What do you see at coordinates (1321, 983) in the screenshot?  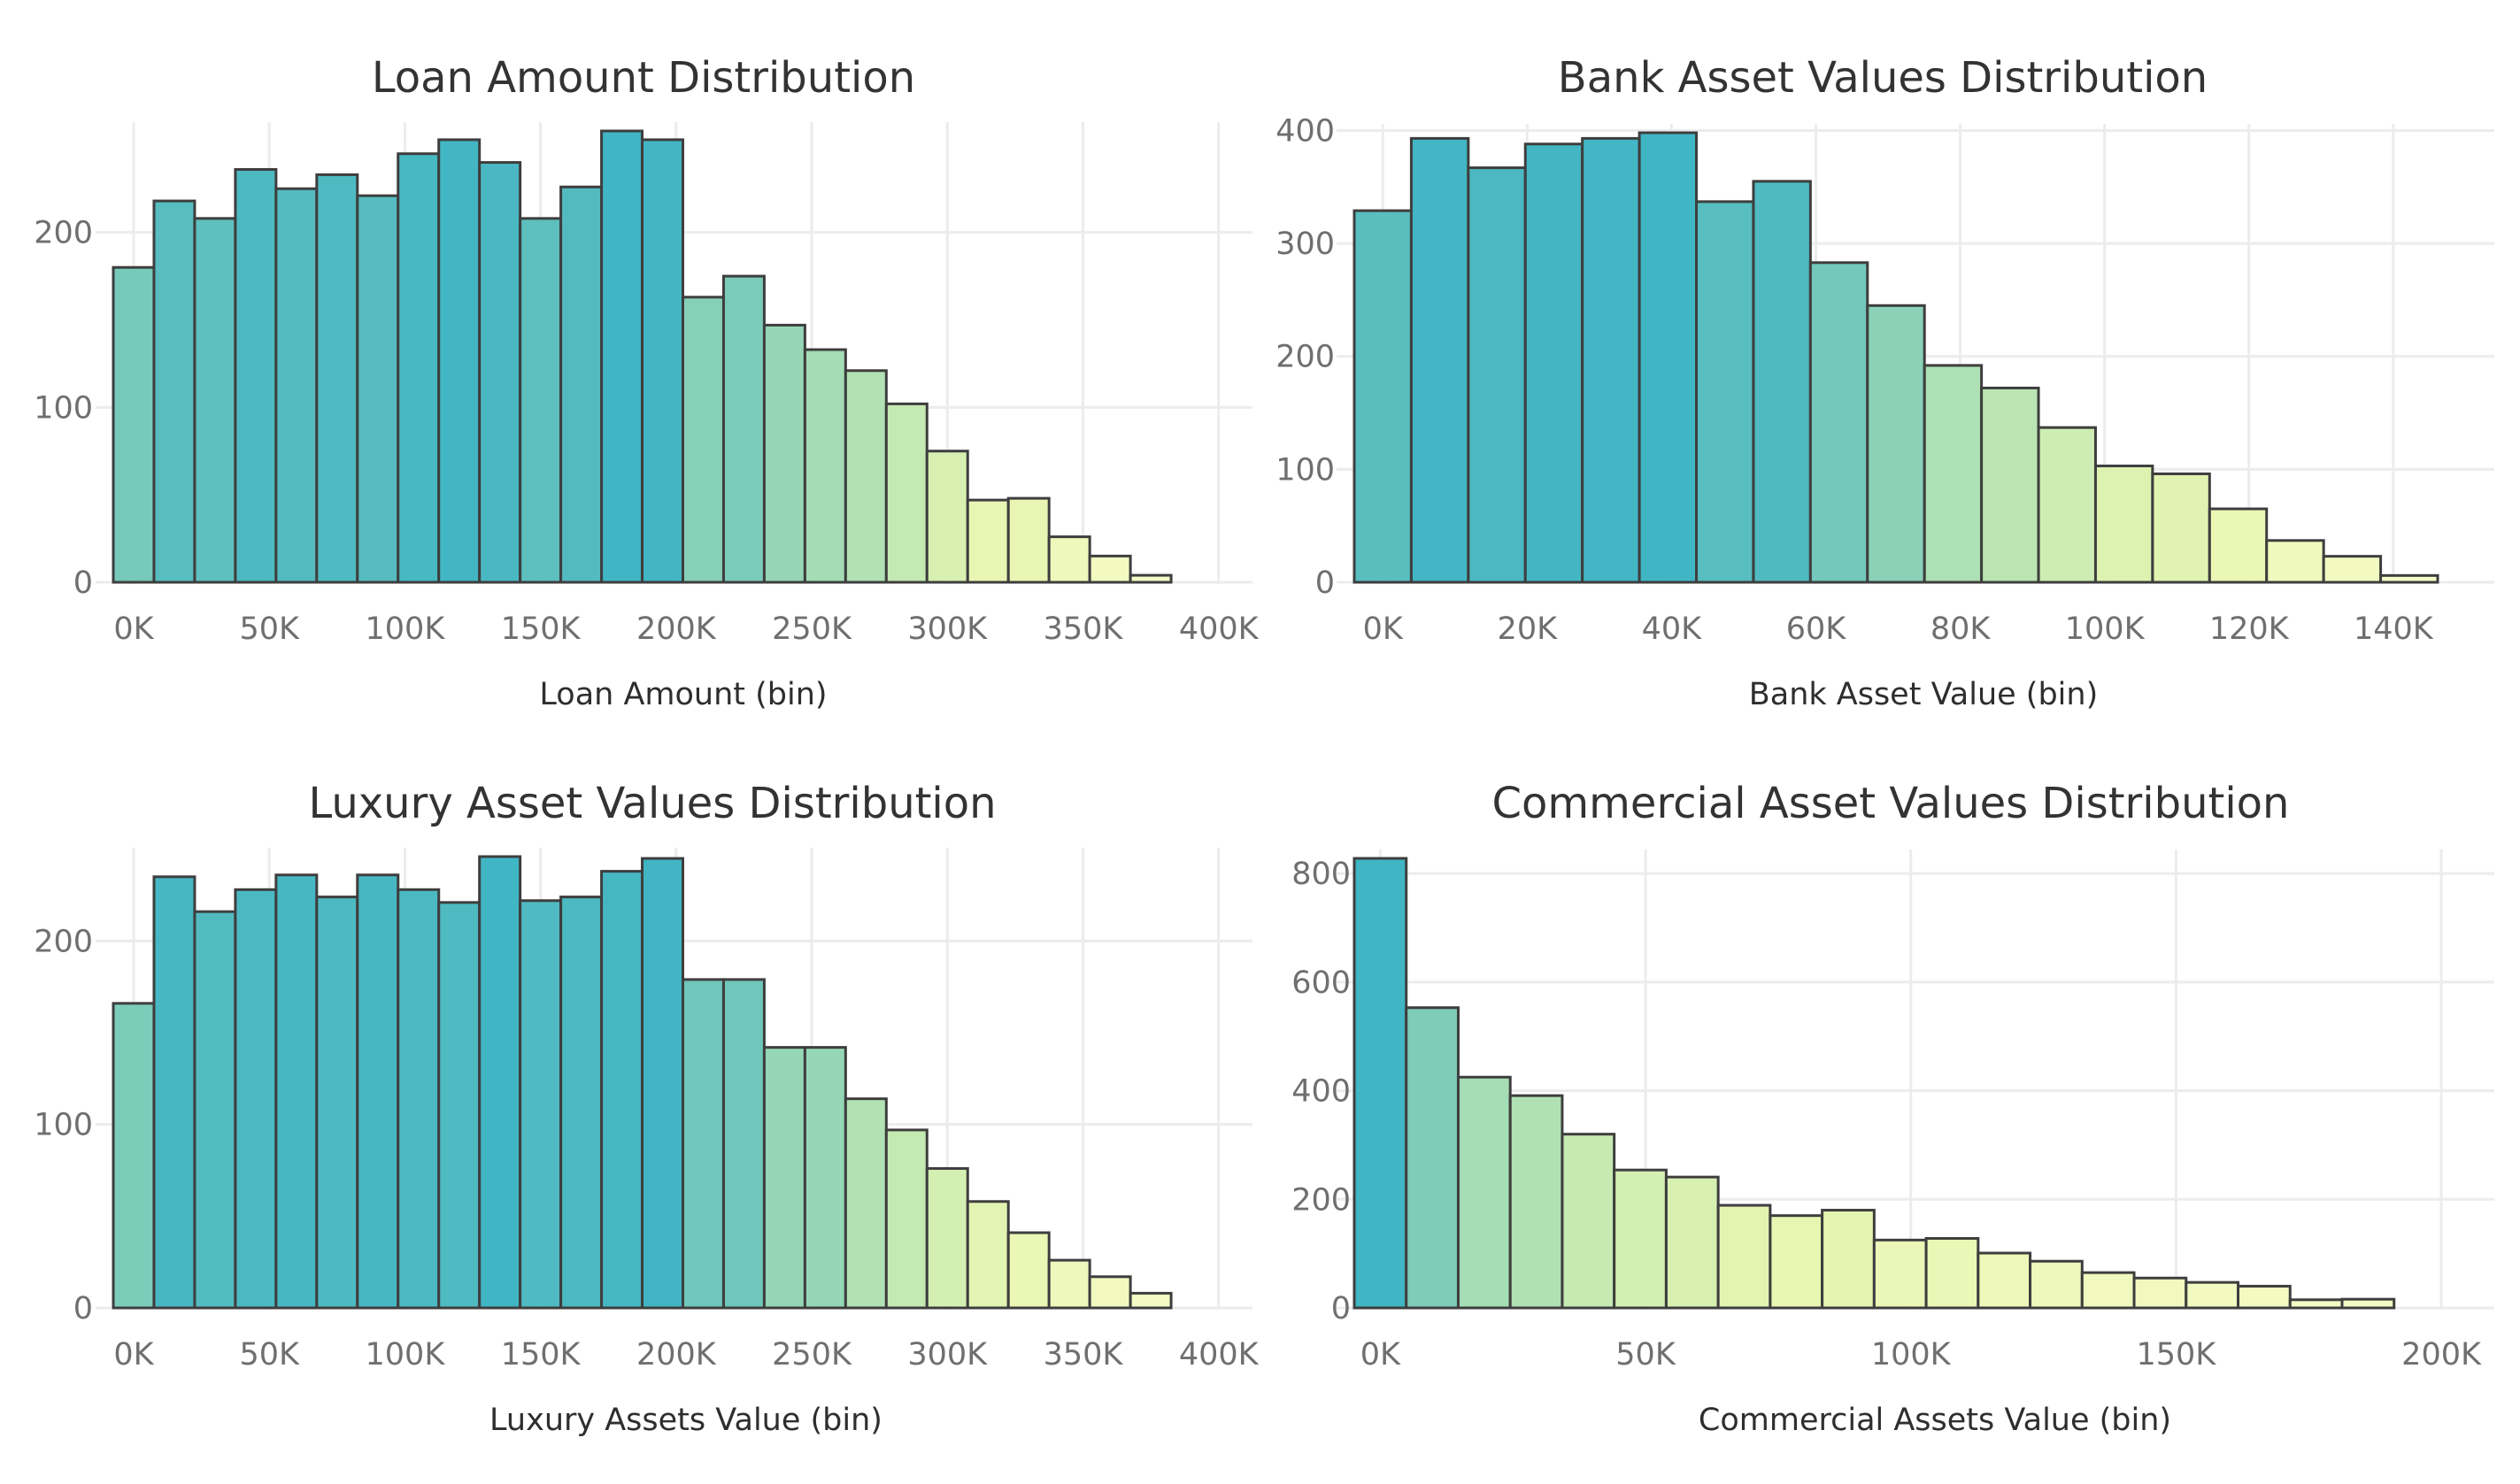 I see `y-tick-label: 600` at bounding box center [1321, 983].